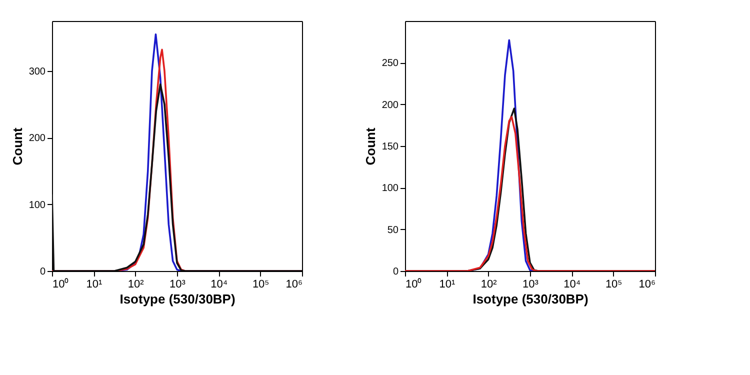 Image resolution: width=750 pixels, height=375 pixels. Describe the element at coordinates (393, 230) in the screenshot. I see `y-tick-label: 50` at that location.